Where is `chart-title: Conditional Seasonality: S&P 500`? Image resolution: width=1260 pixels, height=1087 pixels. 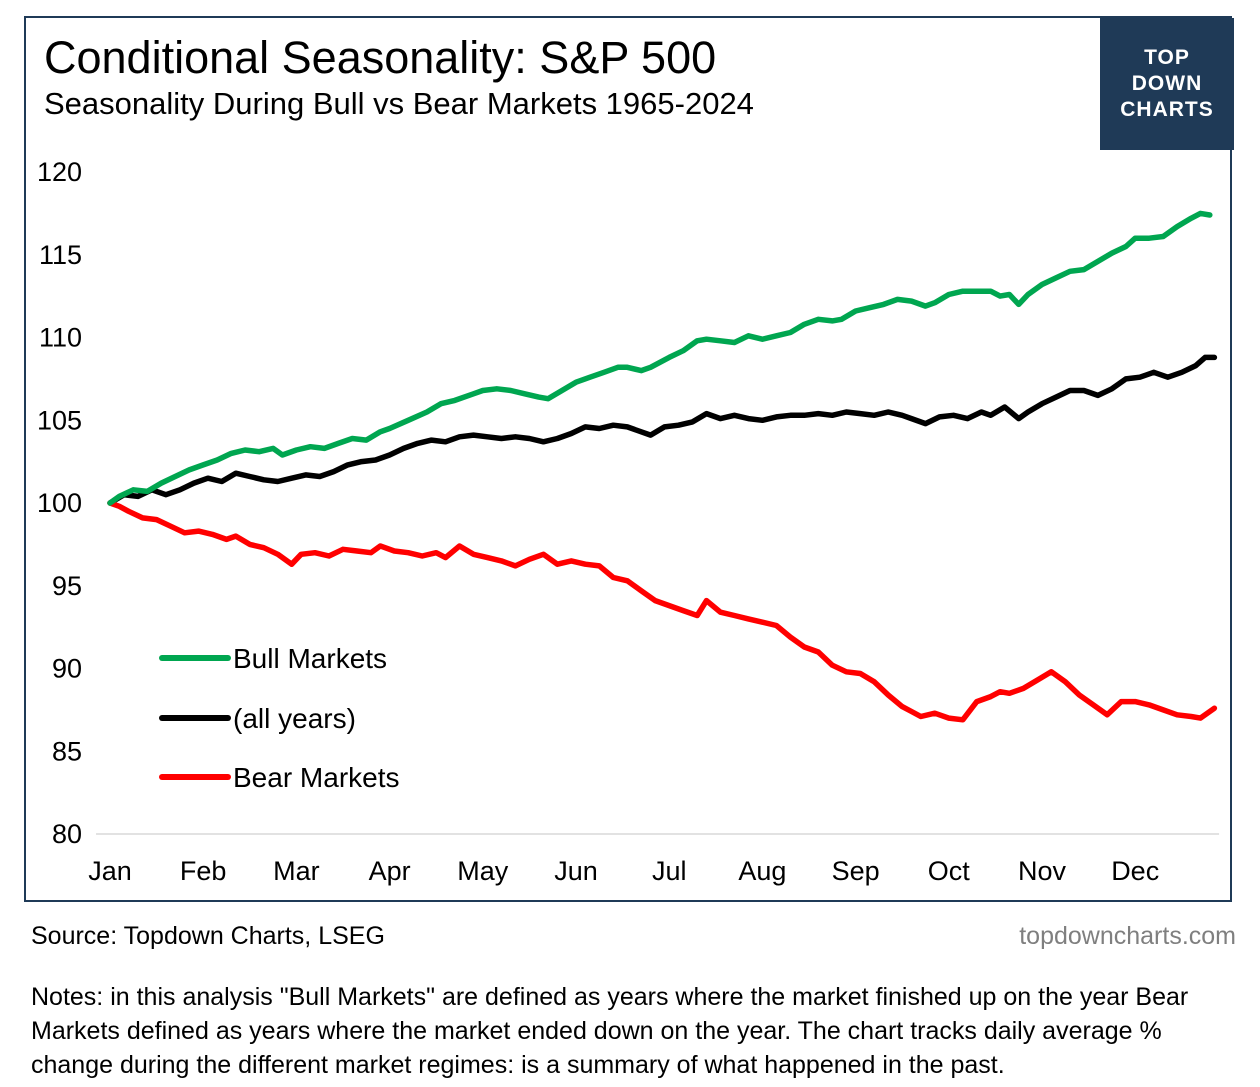
chart-title: Conditional Seasonality: S&P 500 is located at coordinates (380, 57).